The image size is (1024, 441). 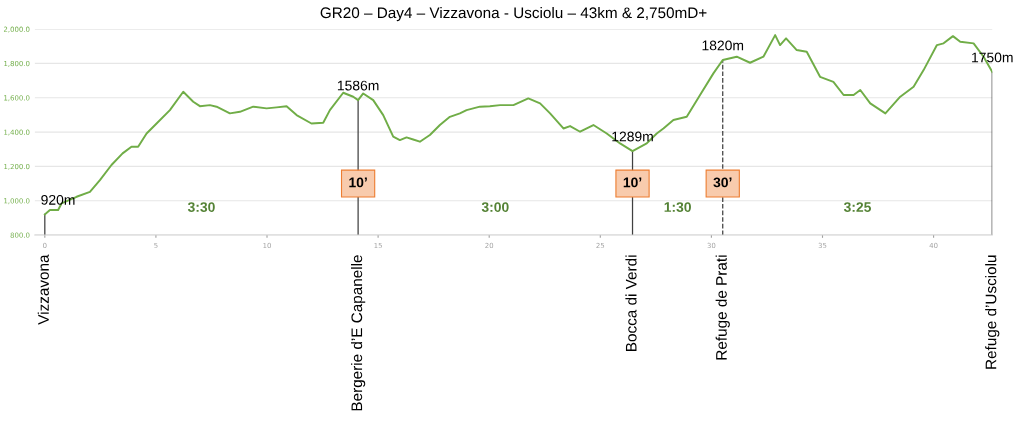 I want to click on annotation: 30’, so click(x=722, y=182).